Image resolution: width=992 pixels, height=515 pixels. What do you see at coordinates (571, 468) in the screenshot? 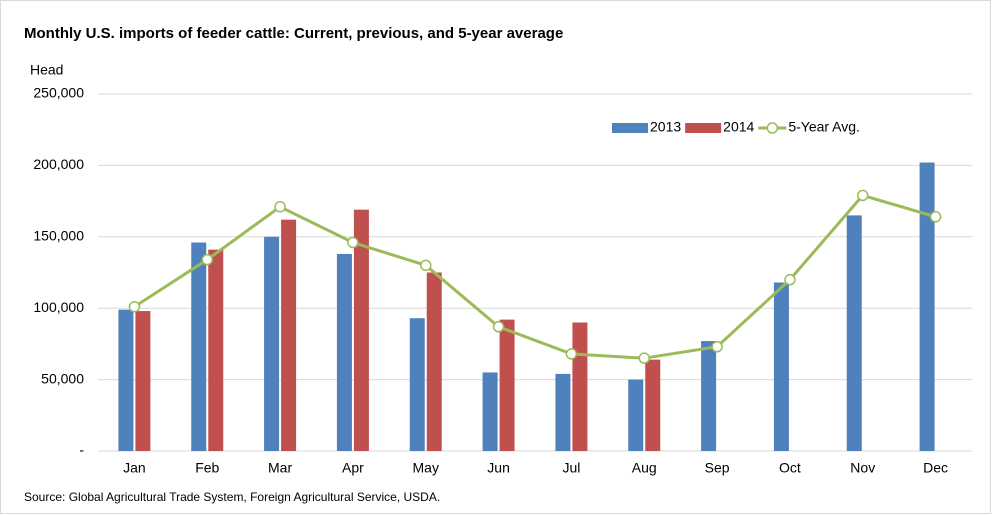
I see `x-tick-label: Jul` at bounding box center [571, 468].